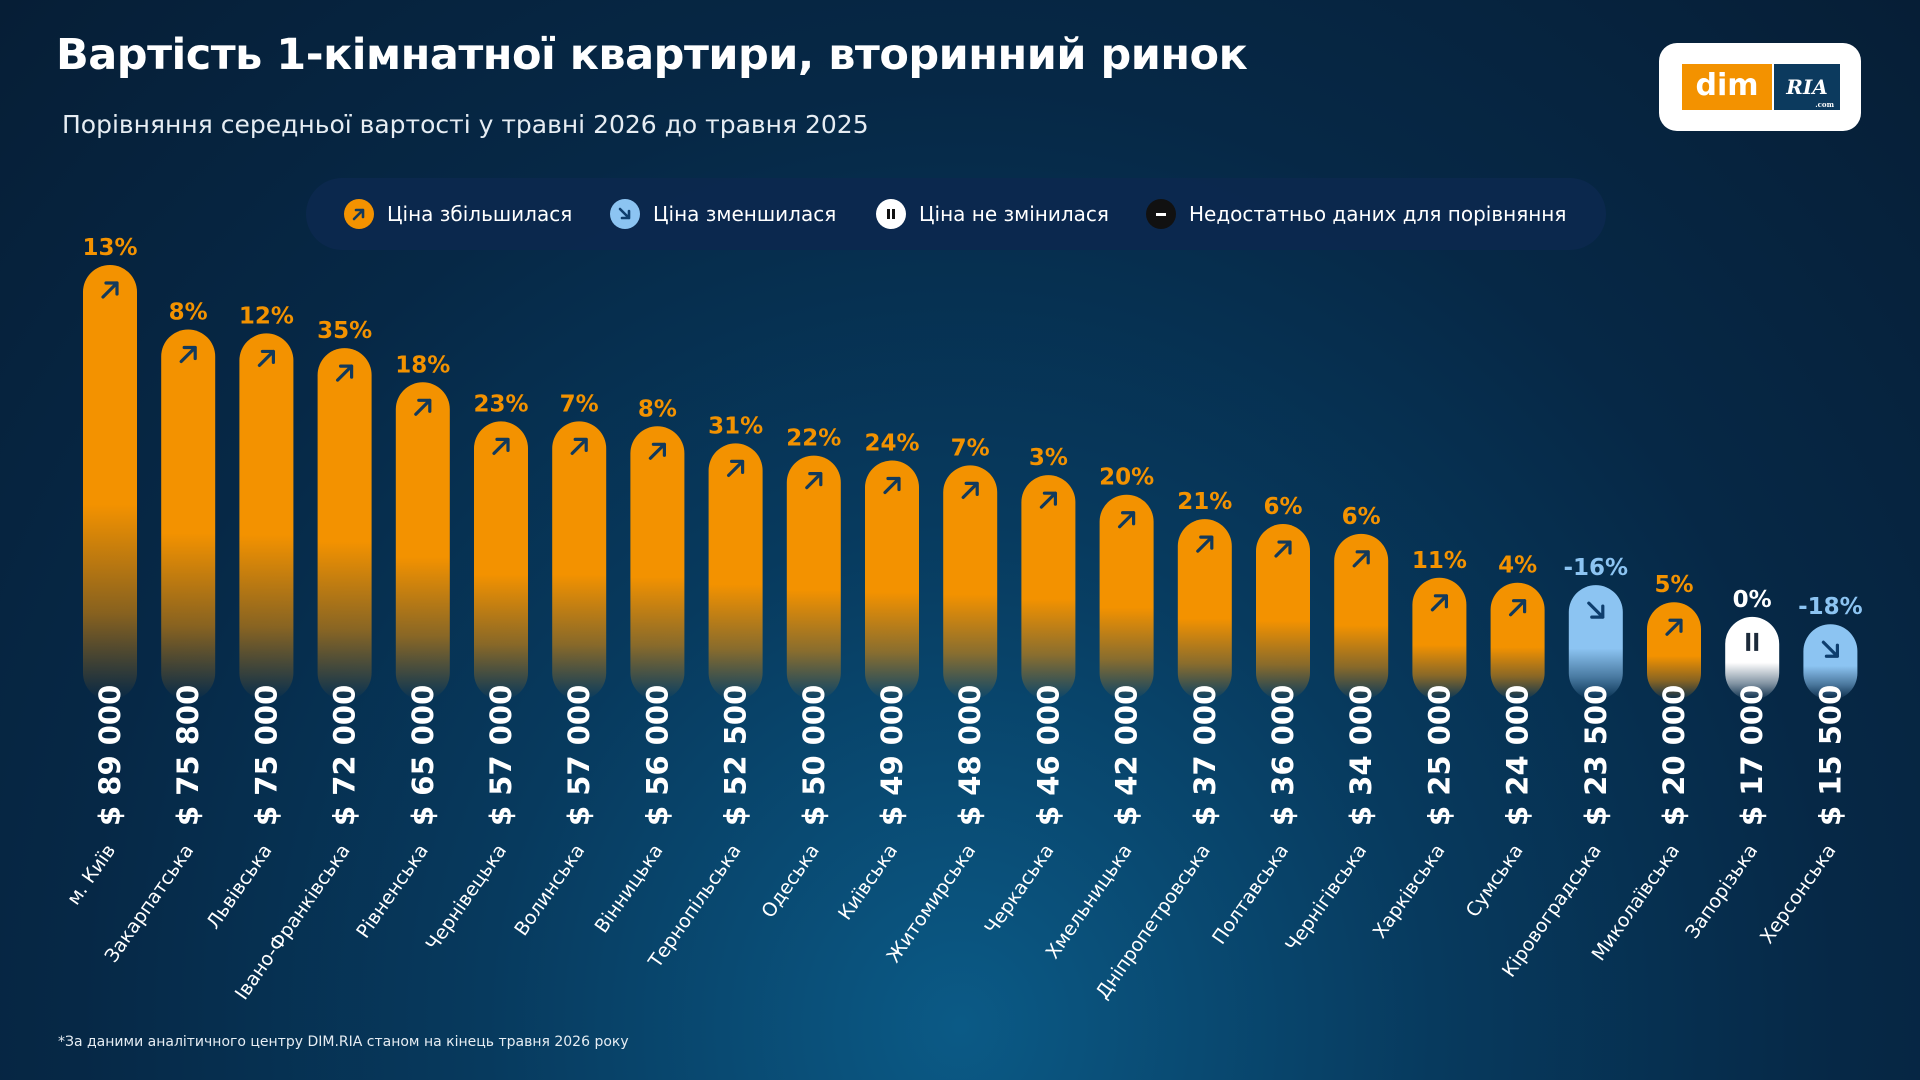 The width and height of the screenshot is (1920, 1080). What do you see at coordinates (422, 365) in the screenshot?
I see `change-label: 18%` at bounding box center [422, 365].